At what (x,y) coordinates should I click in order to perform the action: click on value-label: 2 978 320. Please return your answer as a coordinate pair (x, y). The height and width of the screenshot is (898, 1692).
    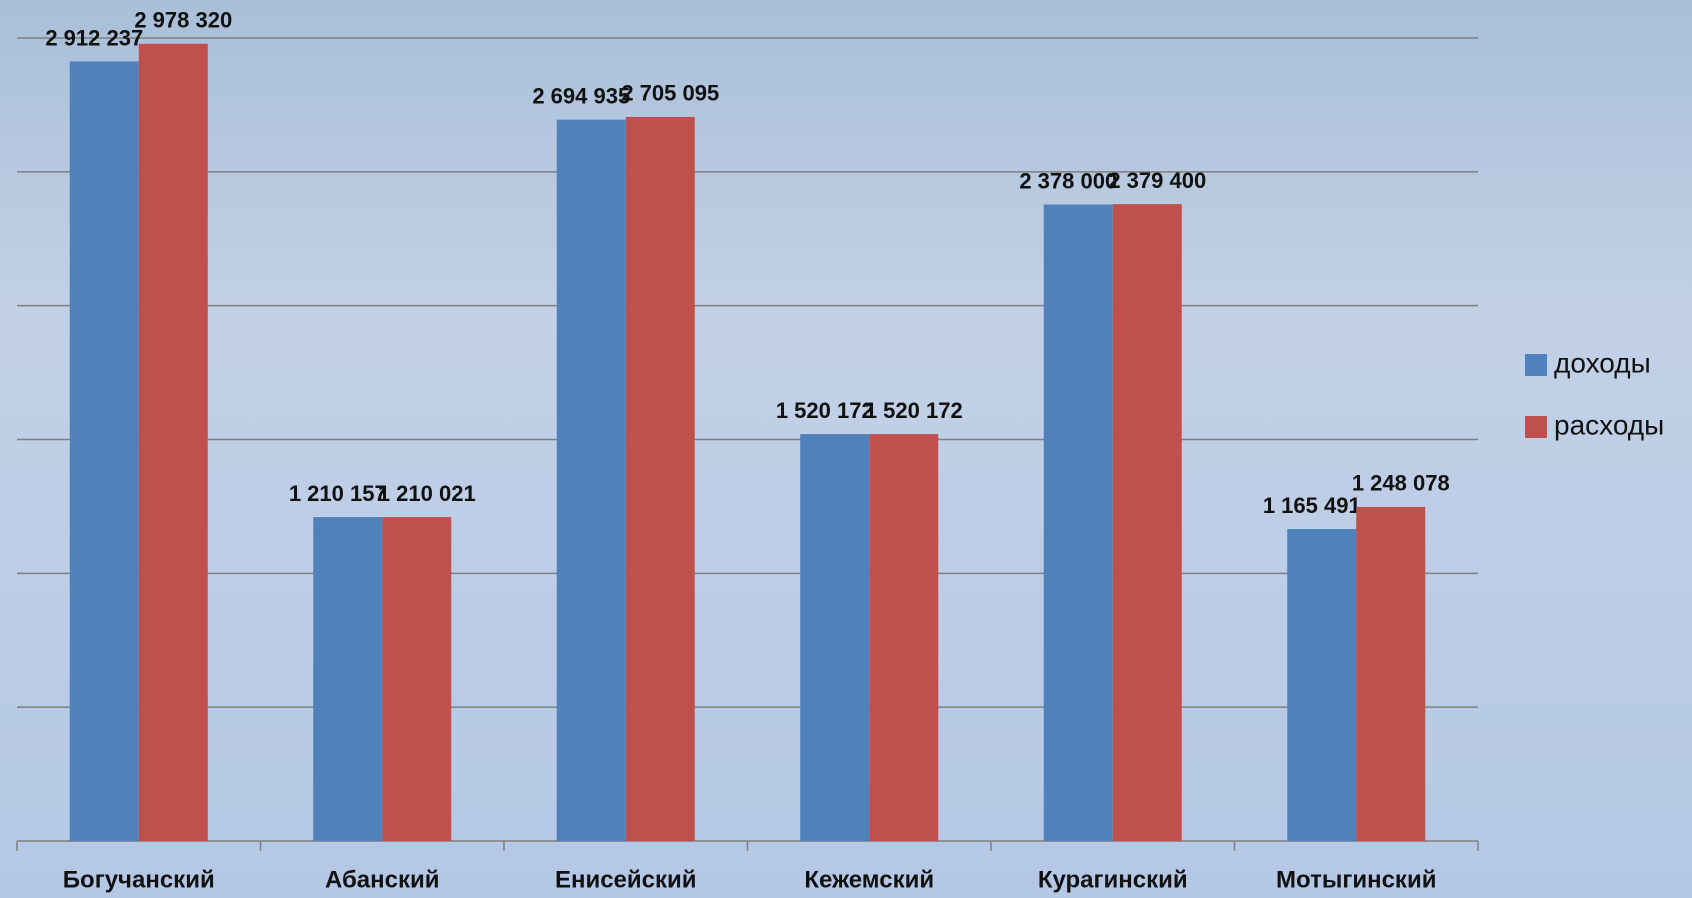
    Looking at the image, I should click on (183, 20).